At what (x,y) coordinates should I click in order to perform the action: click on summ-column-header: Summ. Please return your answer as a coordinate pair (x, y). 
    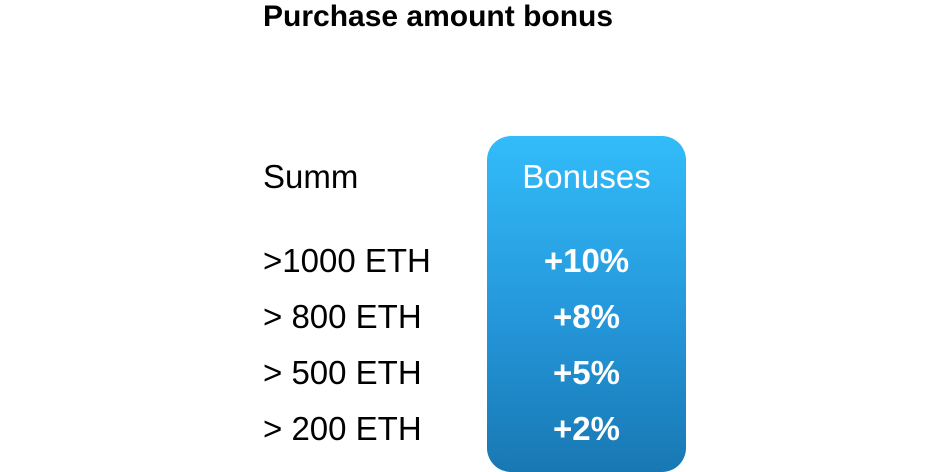
    Looking at the image, I should click on (311, 176).